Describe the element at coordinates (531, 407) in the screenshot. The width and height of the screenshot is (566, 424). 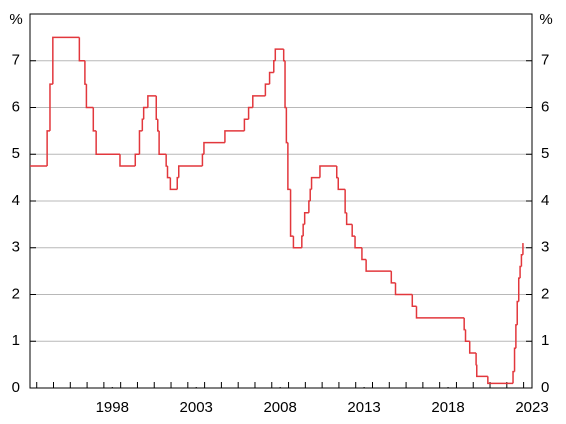
I see `x-tick-label: 2023` at that location.